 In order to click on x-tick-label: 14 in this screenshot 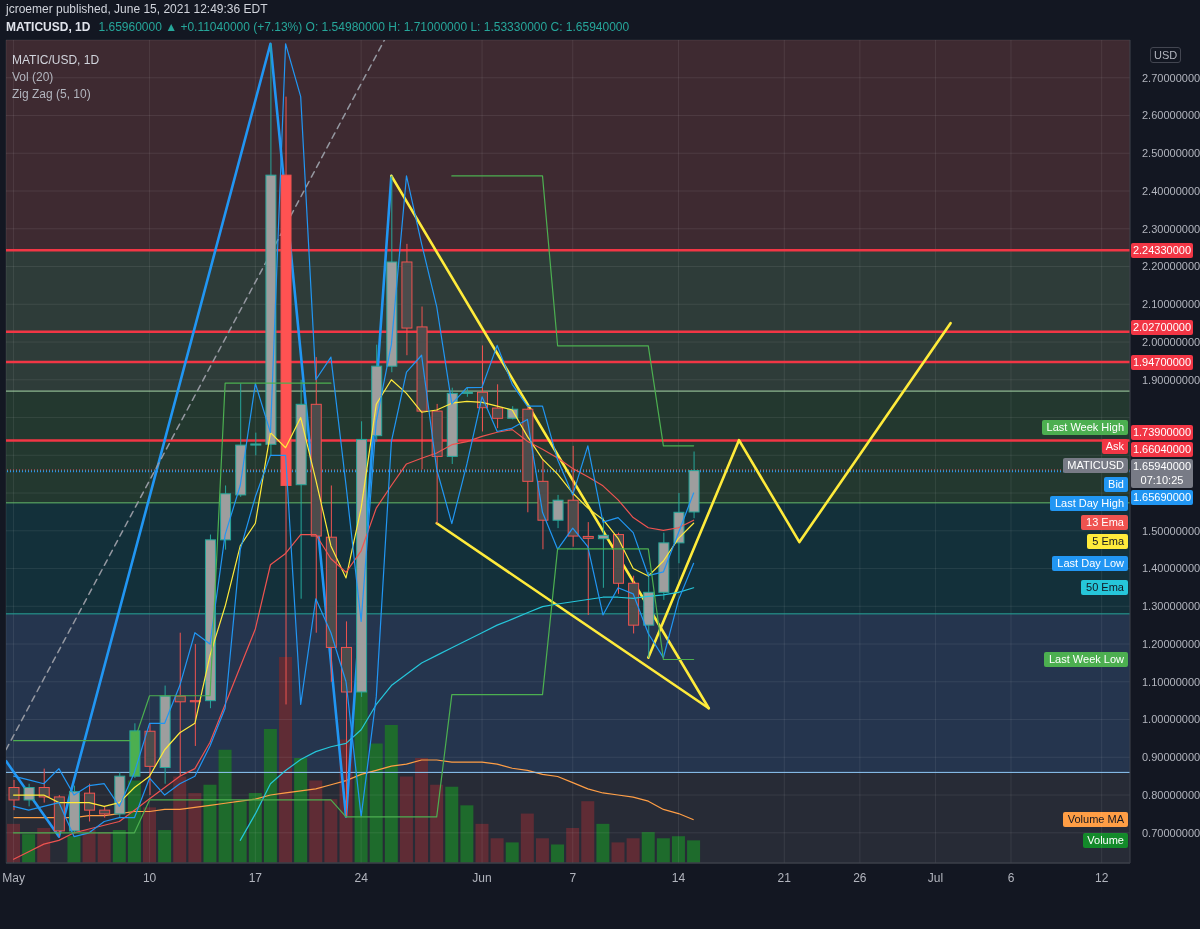, I will do `click(678, 877)`.